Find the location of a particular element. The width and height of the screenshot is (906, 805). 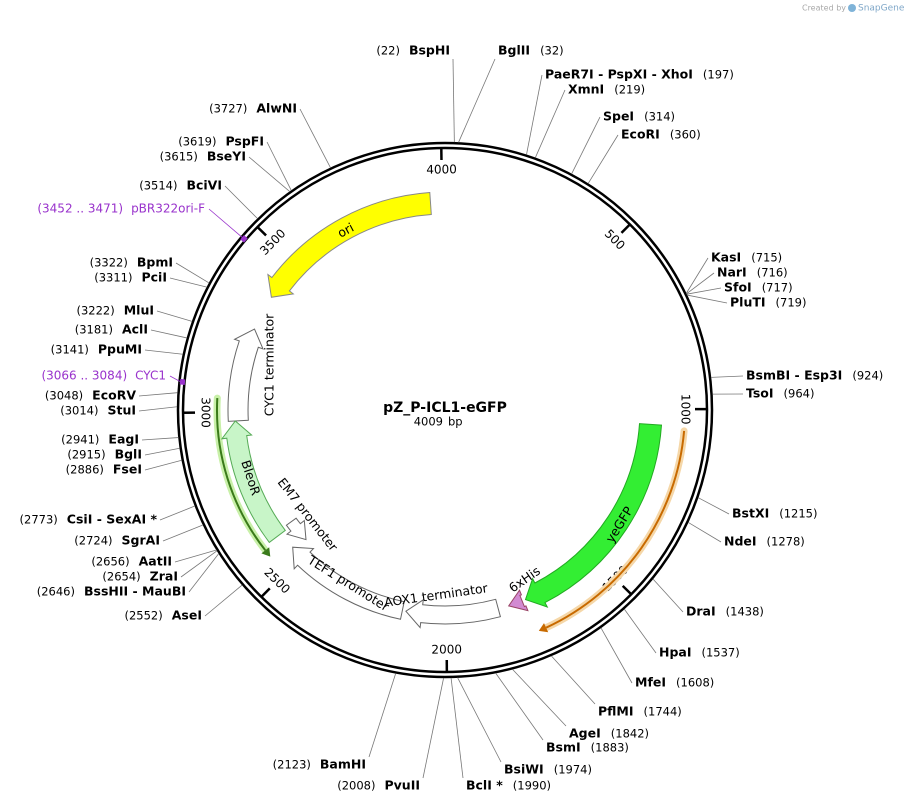

enzyme-name: BamHI is located at coordinates (343, 764).